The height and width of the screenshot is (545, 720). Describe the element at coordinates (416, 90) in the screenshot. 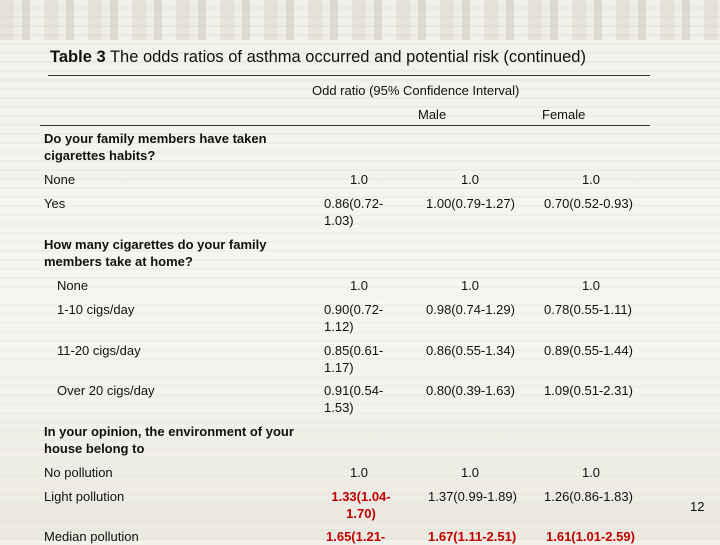

I see `header-group-label: Odd ratio (95% Confidence Interval)` at that location.